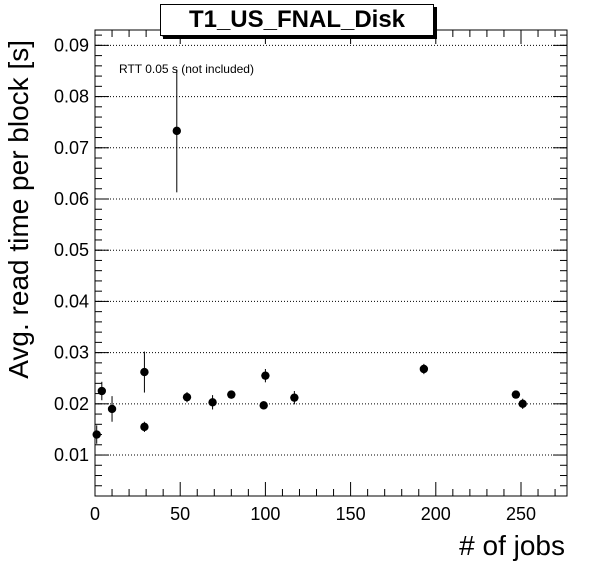  Describe the element at coordinates (71, 45) in the screenshot. I see `y-tick-label: 0.09` at that location.